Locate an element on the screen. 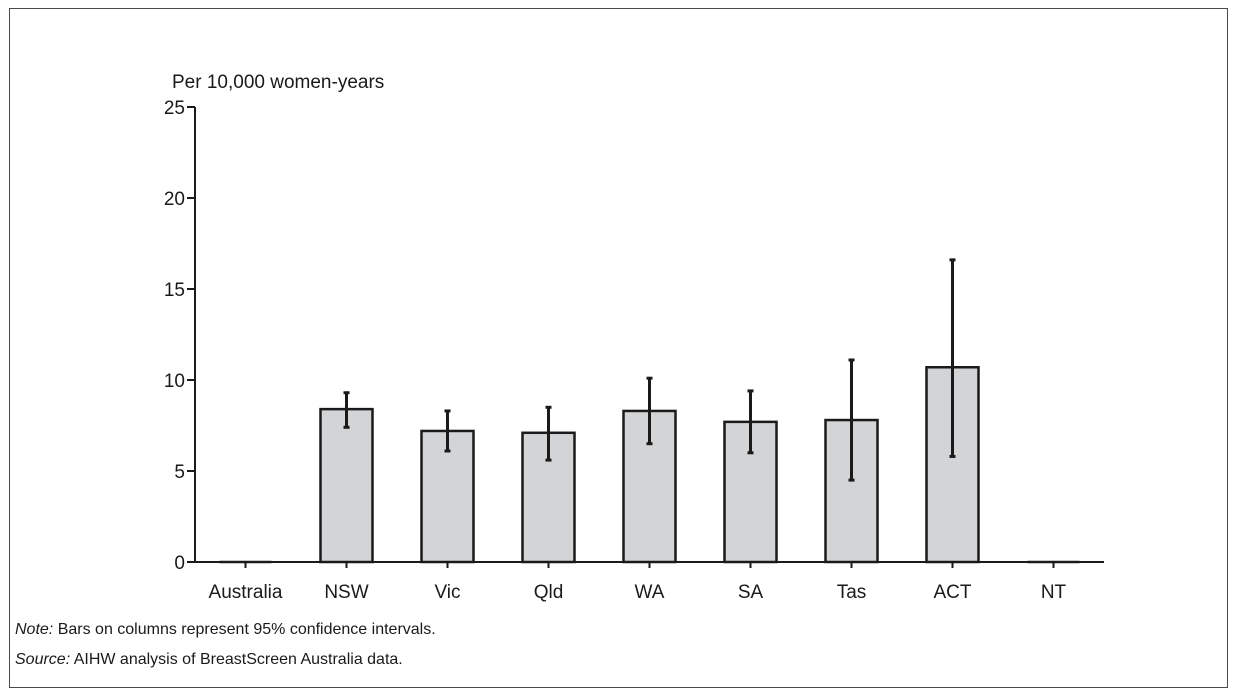  x-tick-label: Tas is located at coordinates (852, 592).